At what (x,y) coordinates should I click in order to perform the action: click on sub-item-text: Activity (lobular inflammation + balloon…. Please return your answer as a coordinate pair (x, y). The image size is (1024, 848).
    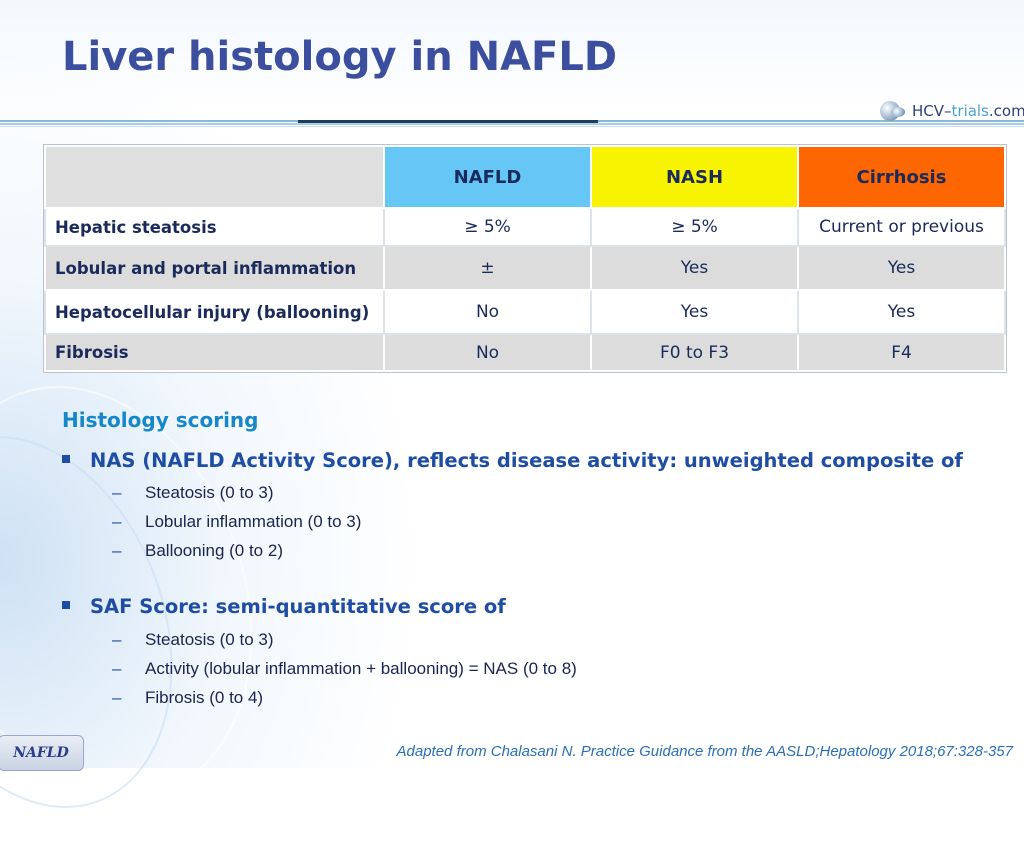
    Looking at the image, I should click on (361, 668).